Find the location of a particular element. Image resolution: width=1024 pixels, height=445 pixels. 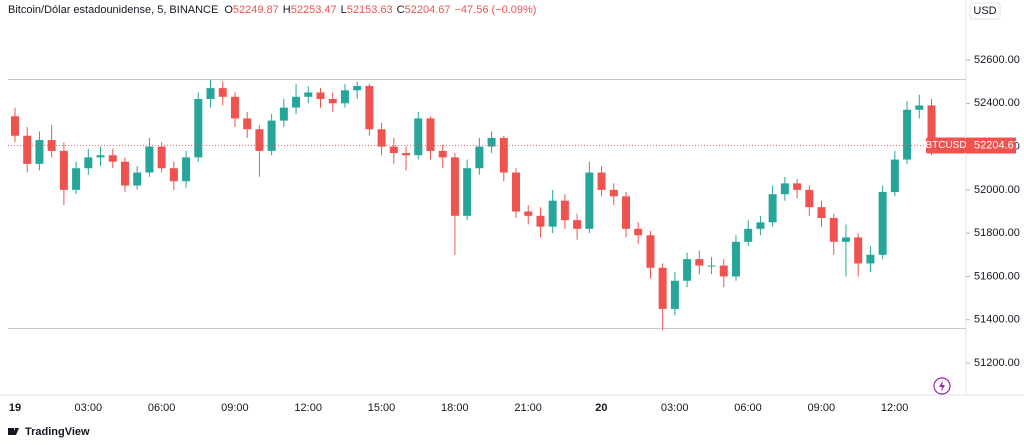

y-tick-label: 52600.00 is located at coordinates (997, 60).